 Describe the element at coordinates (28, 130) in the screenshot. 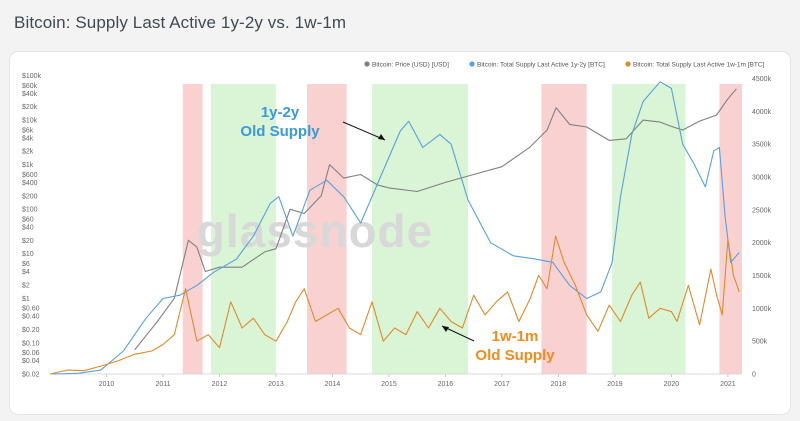

I see `left-tick-label: $6k` at that location.